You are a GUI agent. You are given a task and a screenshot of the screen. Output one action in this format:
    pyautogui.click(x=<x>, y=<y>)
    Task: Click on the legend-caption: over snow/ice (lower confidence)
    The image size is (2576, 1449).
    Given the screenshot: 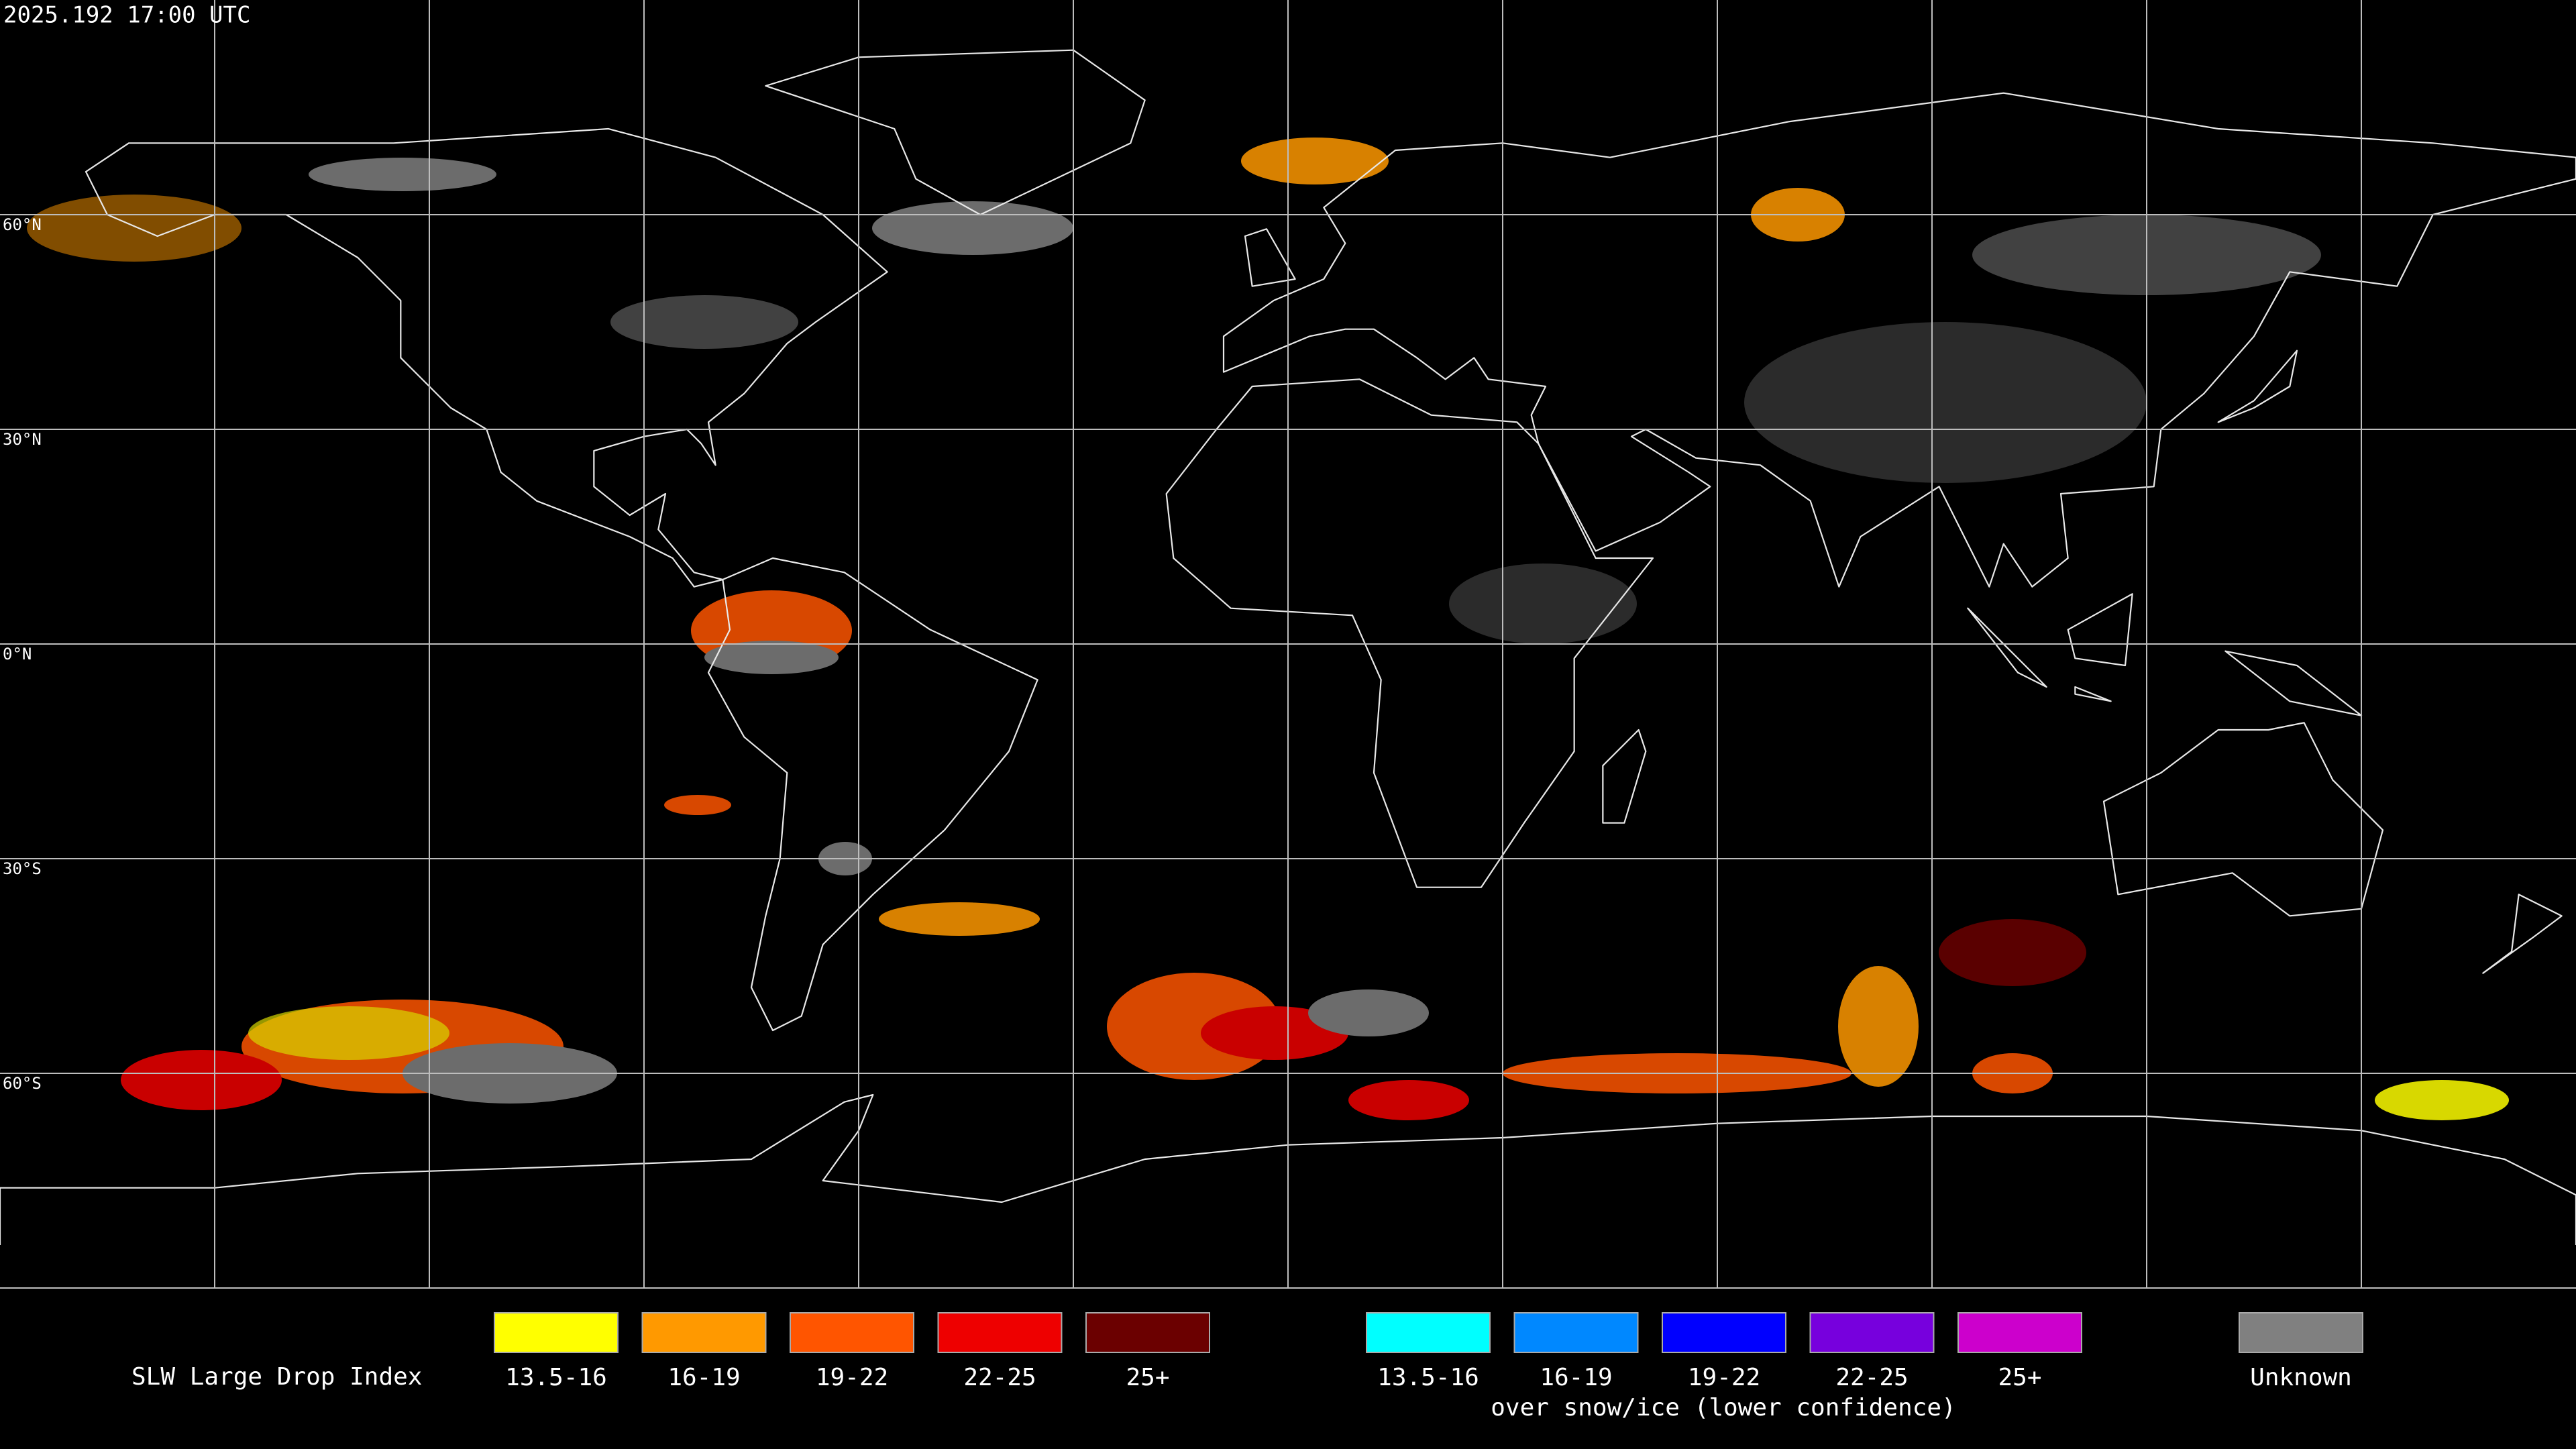 What is the action you would take?
    pyautogui.click(x=1723, y=1407)
    